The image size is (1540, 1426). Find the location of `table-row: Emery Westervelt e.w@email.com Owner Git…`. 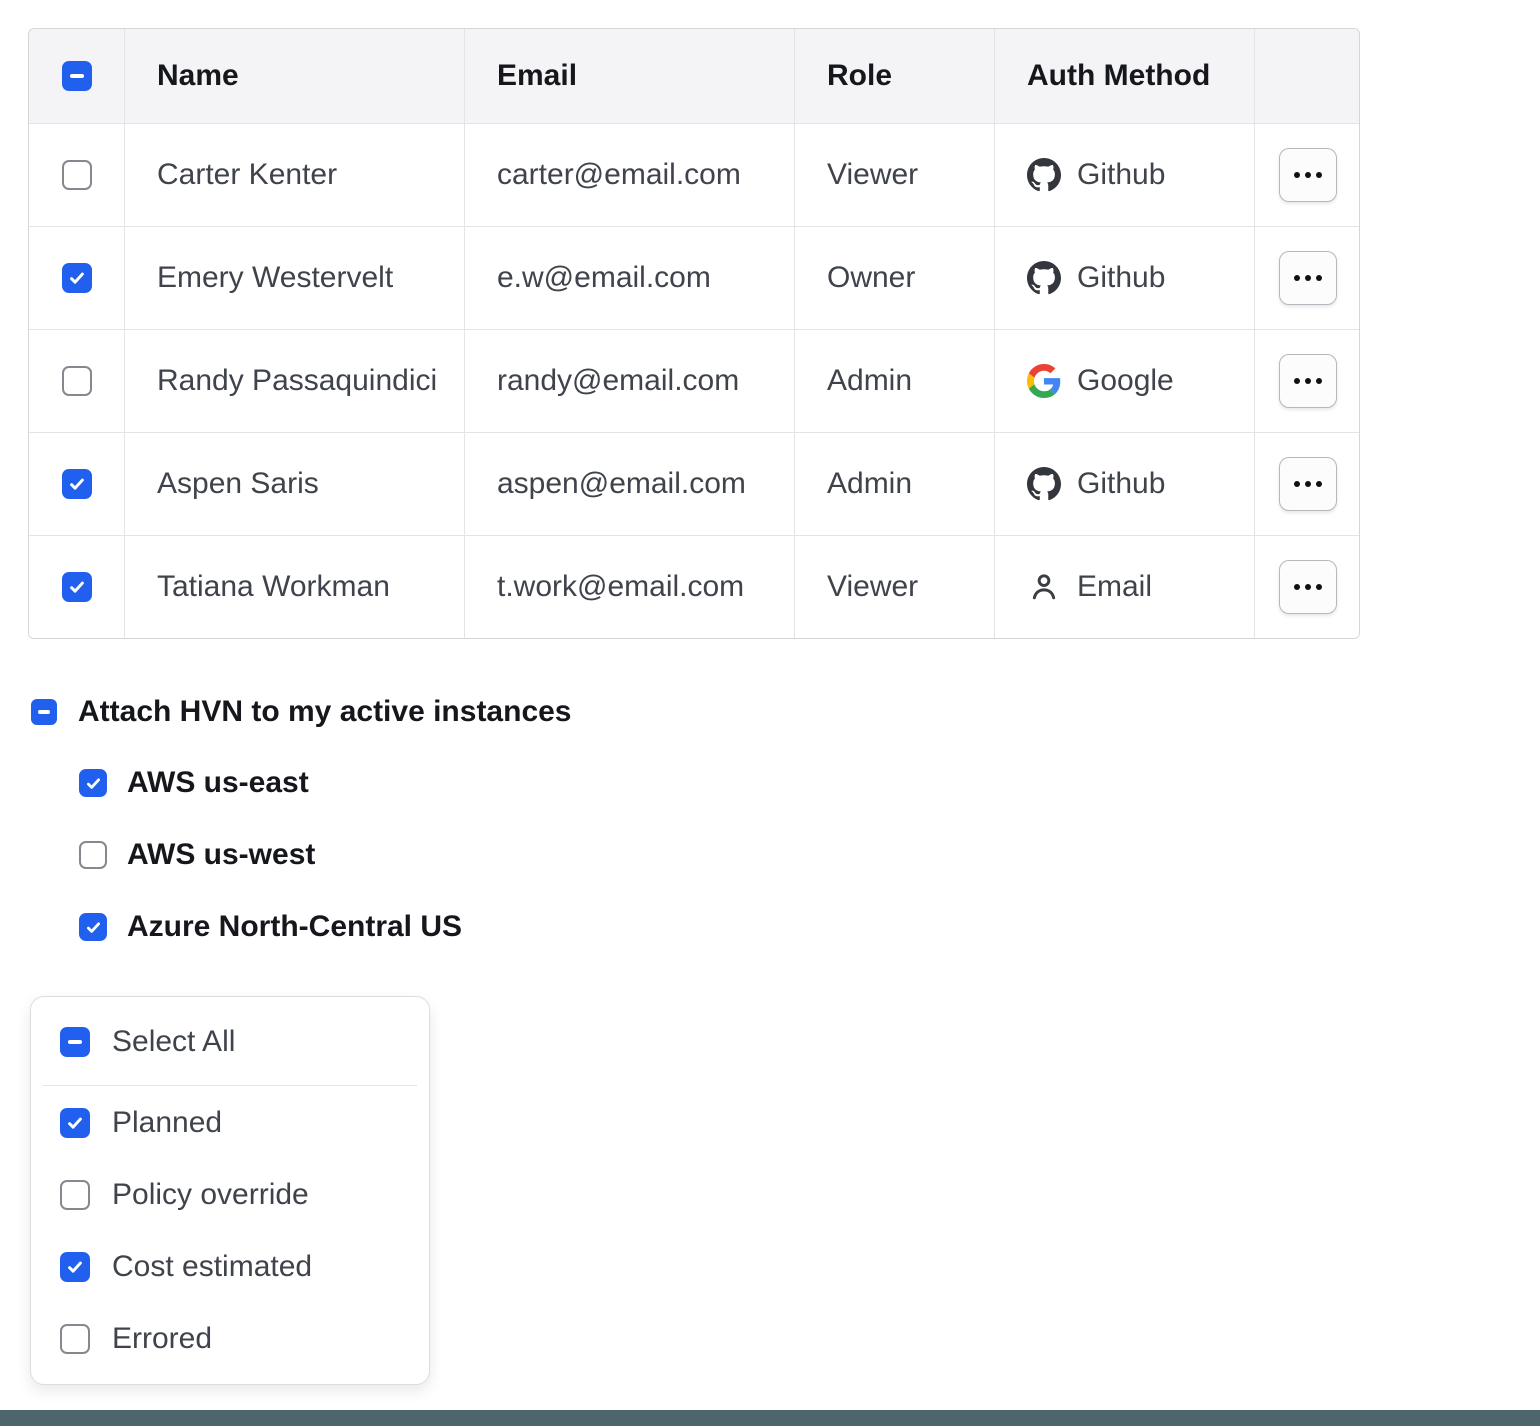

table-row: Emery Westervelt e.w@email.com Owner Git… is located at coordinates (694, 277).